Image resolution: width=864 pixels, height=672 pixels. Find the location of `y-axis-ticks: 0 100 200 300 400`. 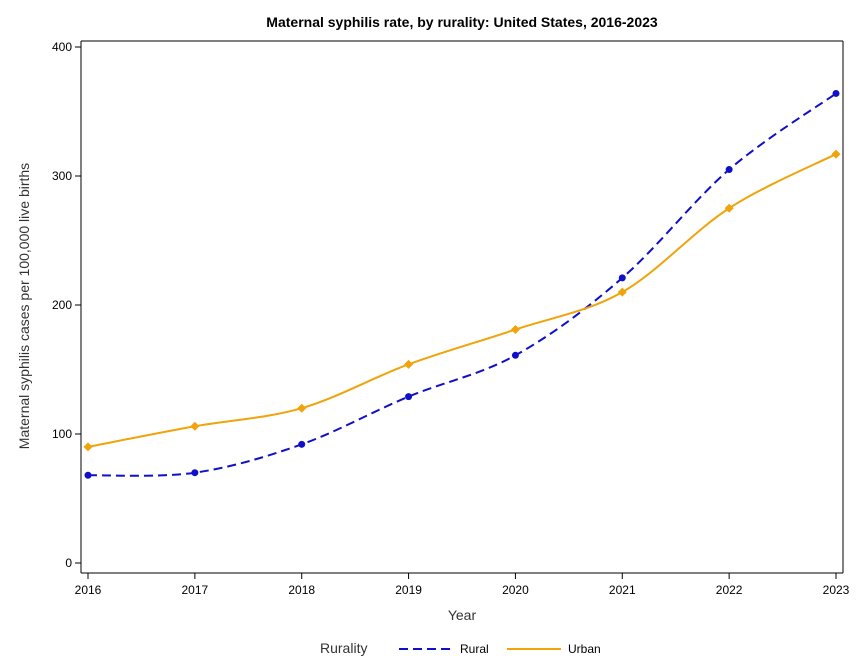

y-axis-ticks: 0 100 200 300 400 is located at coordinates (66, 305).